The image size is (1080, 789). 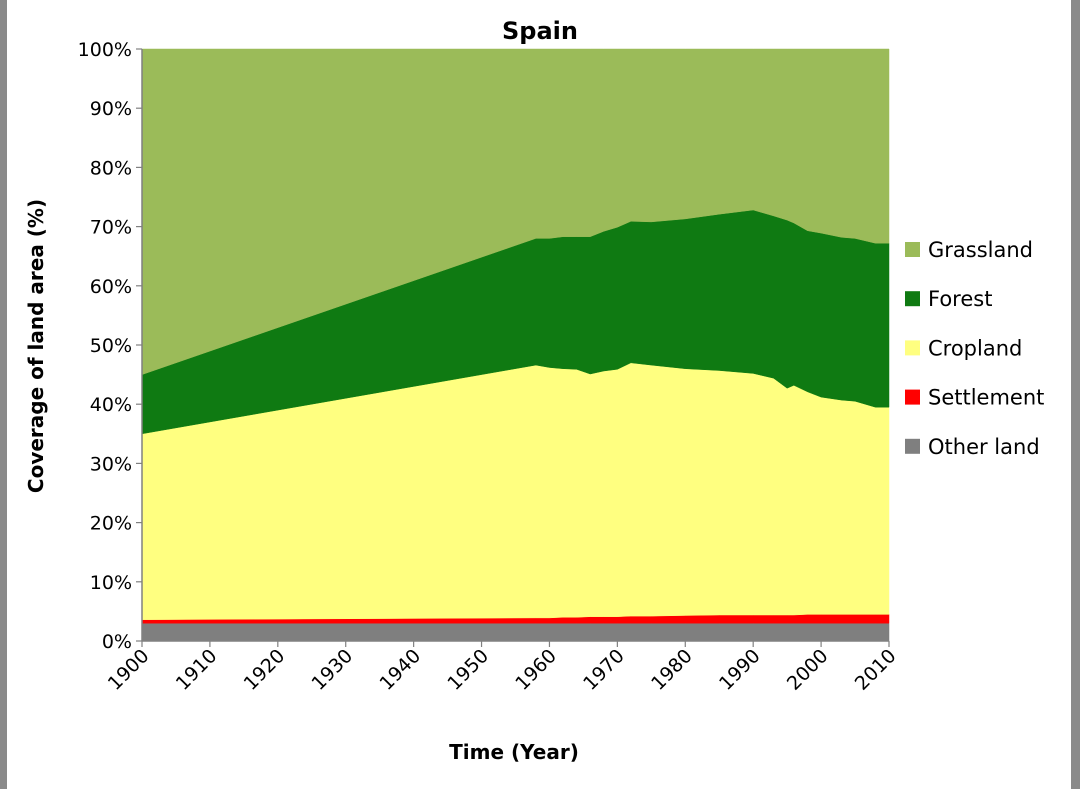 What do you see at coordinates (514, 752) in the screenshot?
I see `x-axis-title: Time (Year)` at bounding box center [514, 752].